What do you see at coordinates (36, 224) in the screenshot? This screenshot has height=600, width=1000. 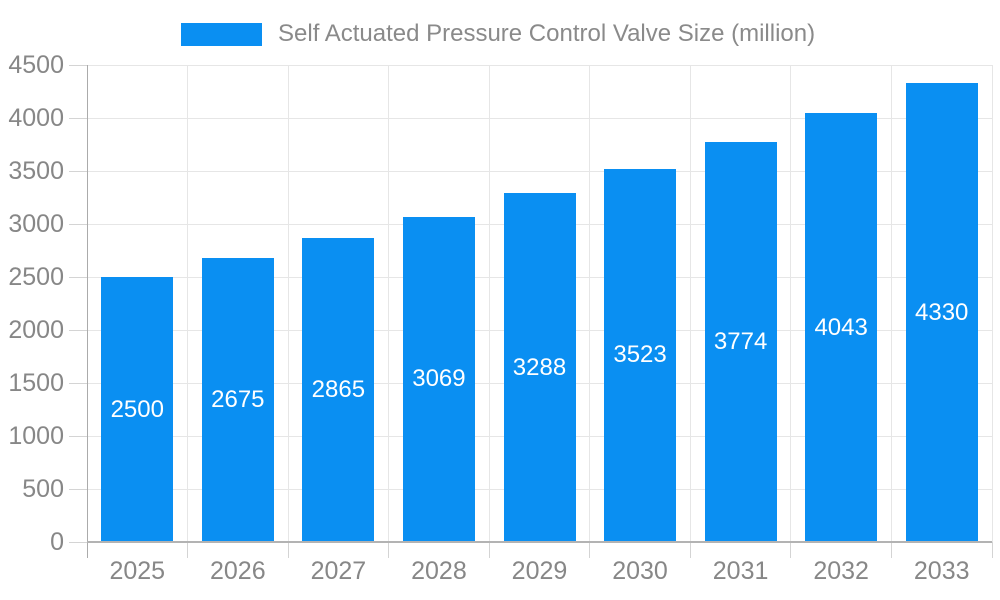 I see `y-axis-label: 3000` at bounding box center [36, 224].